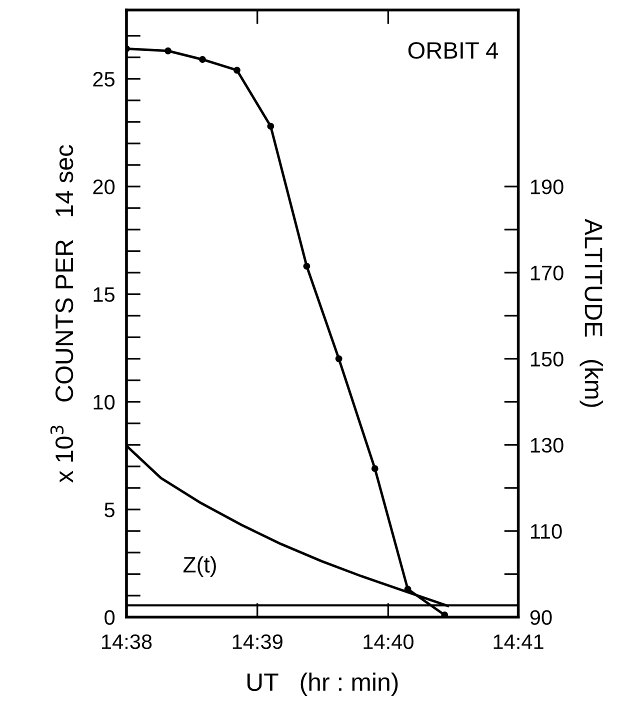 Image resolution: width=617 pixels, height=711 pixels. I want to click on y-tick-label: 20, so click(104, 187).